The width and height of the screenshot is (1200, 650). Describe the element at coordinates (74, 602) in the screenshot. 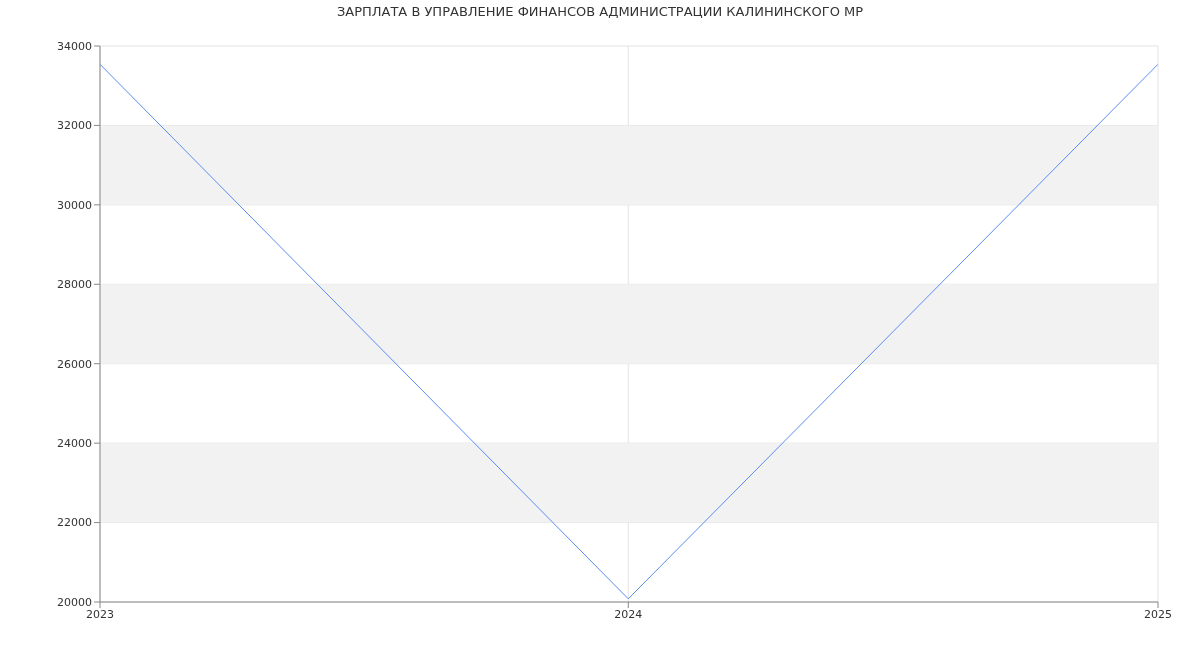

I see `y-tick-label: 20000` at that location.